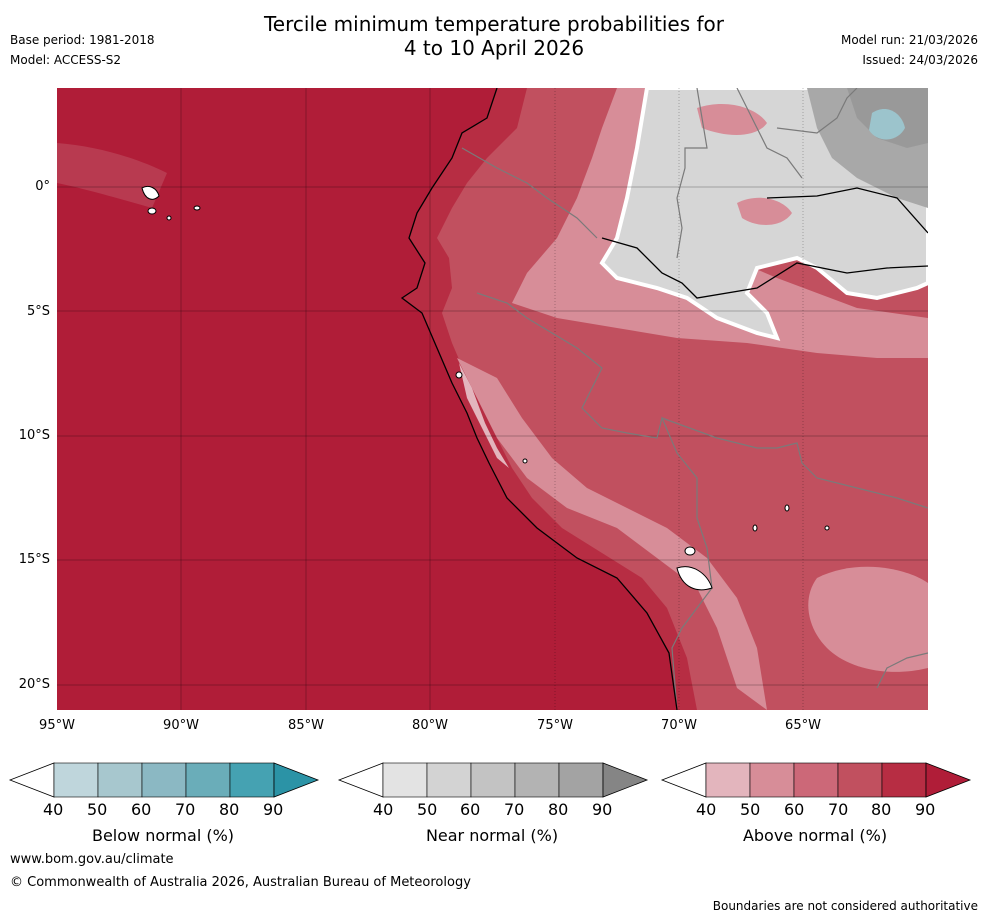 The image size is (988, 919). I want to click on meta-left: Base period: 1981-2018 Model: ACCESS-S2, so click(82, 50).